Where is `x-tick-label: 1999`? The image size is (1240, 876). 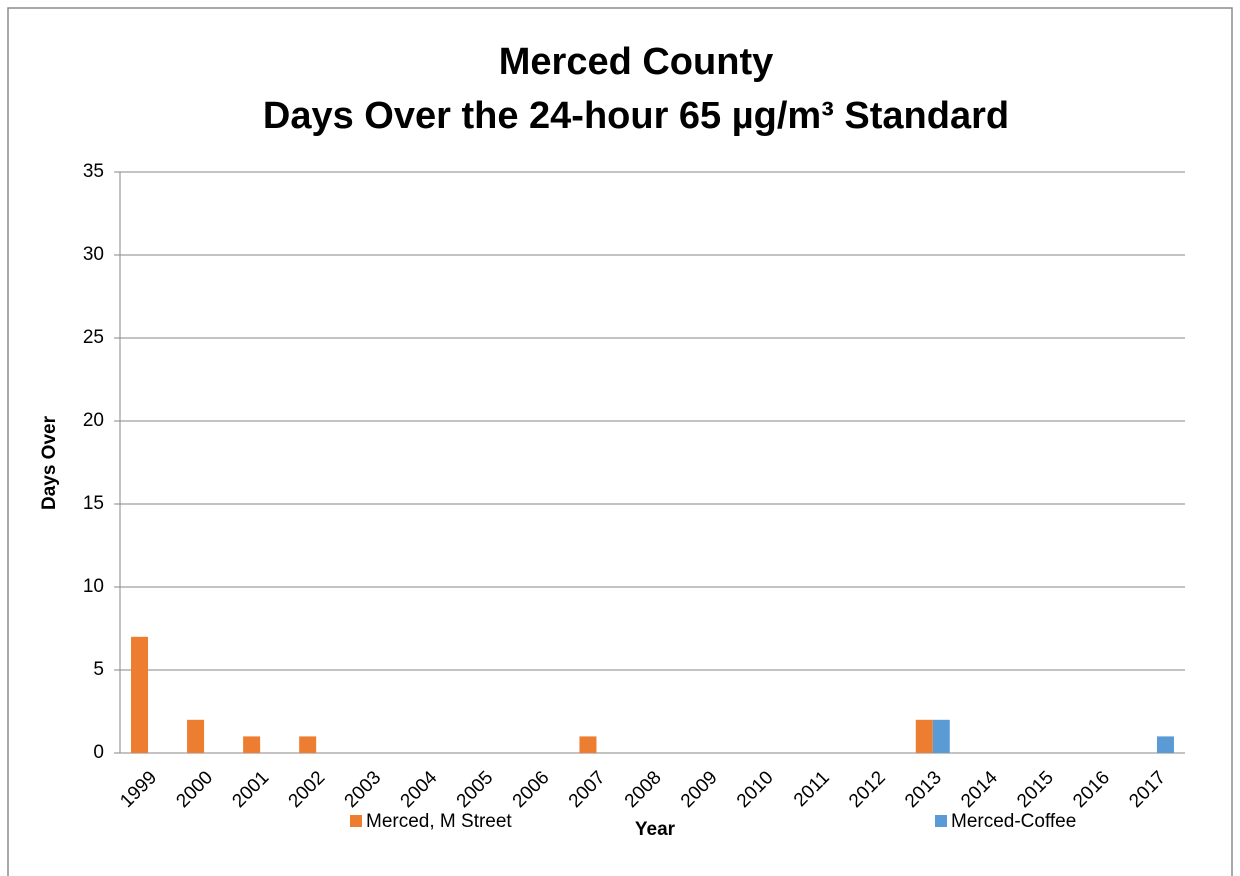
x-tick-label: 1999 is located at coordinates (138, 789).